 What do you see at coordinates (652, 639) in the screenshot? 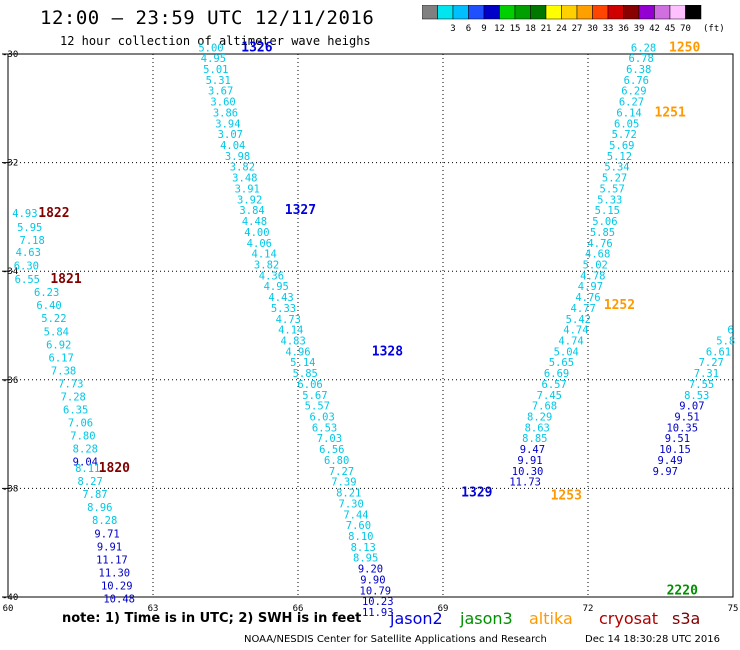
I see `generation-timestamp: Dec 14 18:30:28 UTC 2016` at bounding box center [652, 639].